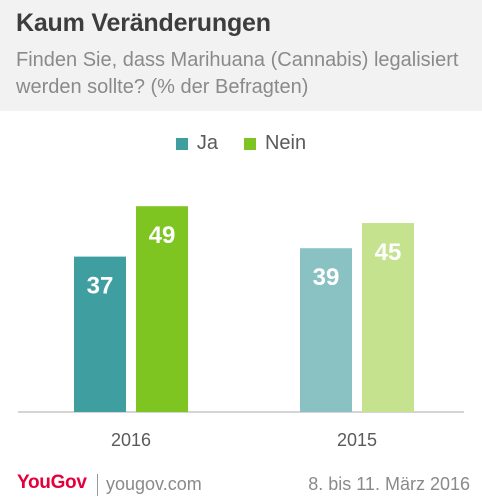 The height and width of the screenshot is (501, 482). I want to click on legend-label-ja: Ja, so click(207, 143).